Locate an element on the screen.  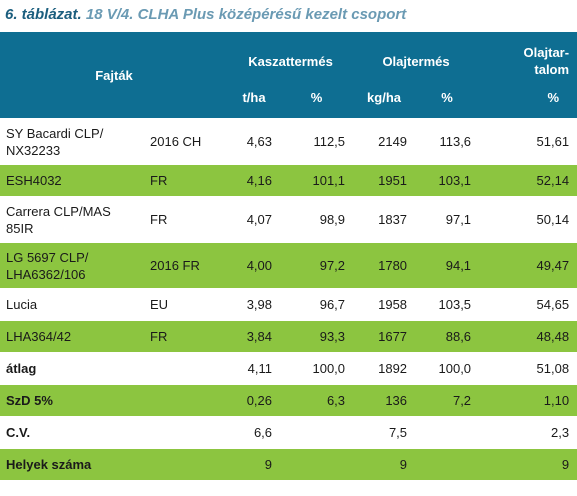
summary-row-atlag: átlag 4,11 100,0 1892 100,0 51,08 is located at coordinates (288, 368).